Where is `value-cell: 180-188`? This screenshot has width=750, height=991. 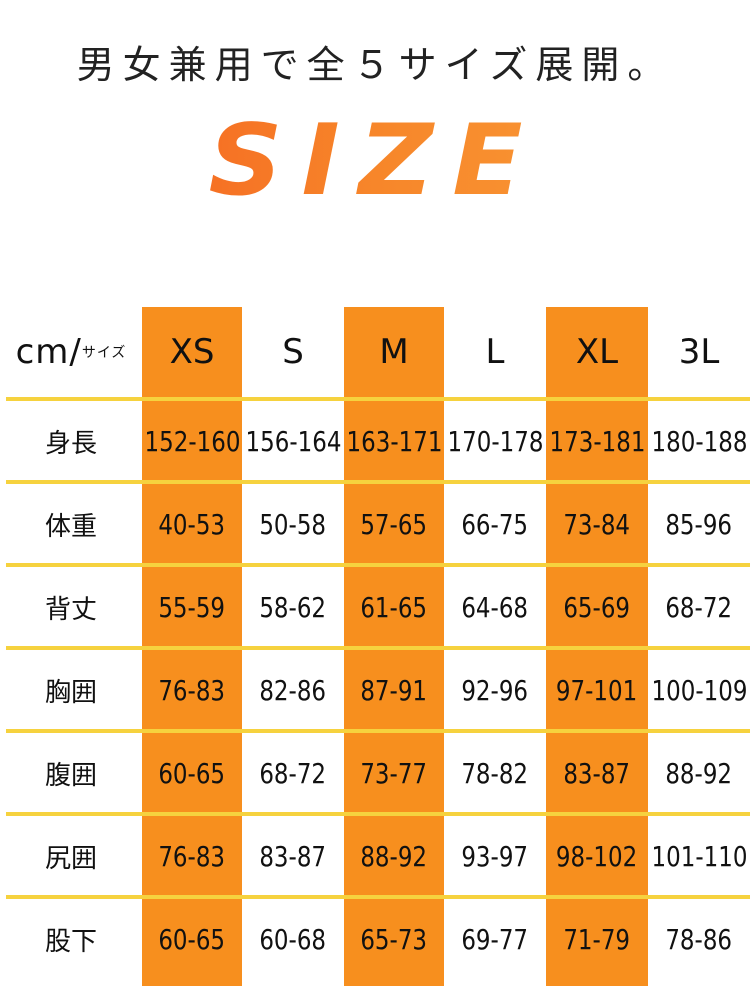
value-cell: 180-188 is located at coordinates (699, 441).